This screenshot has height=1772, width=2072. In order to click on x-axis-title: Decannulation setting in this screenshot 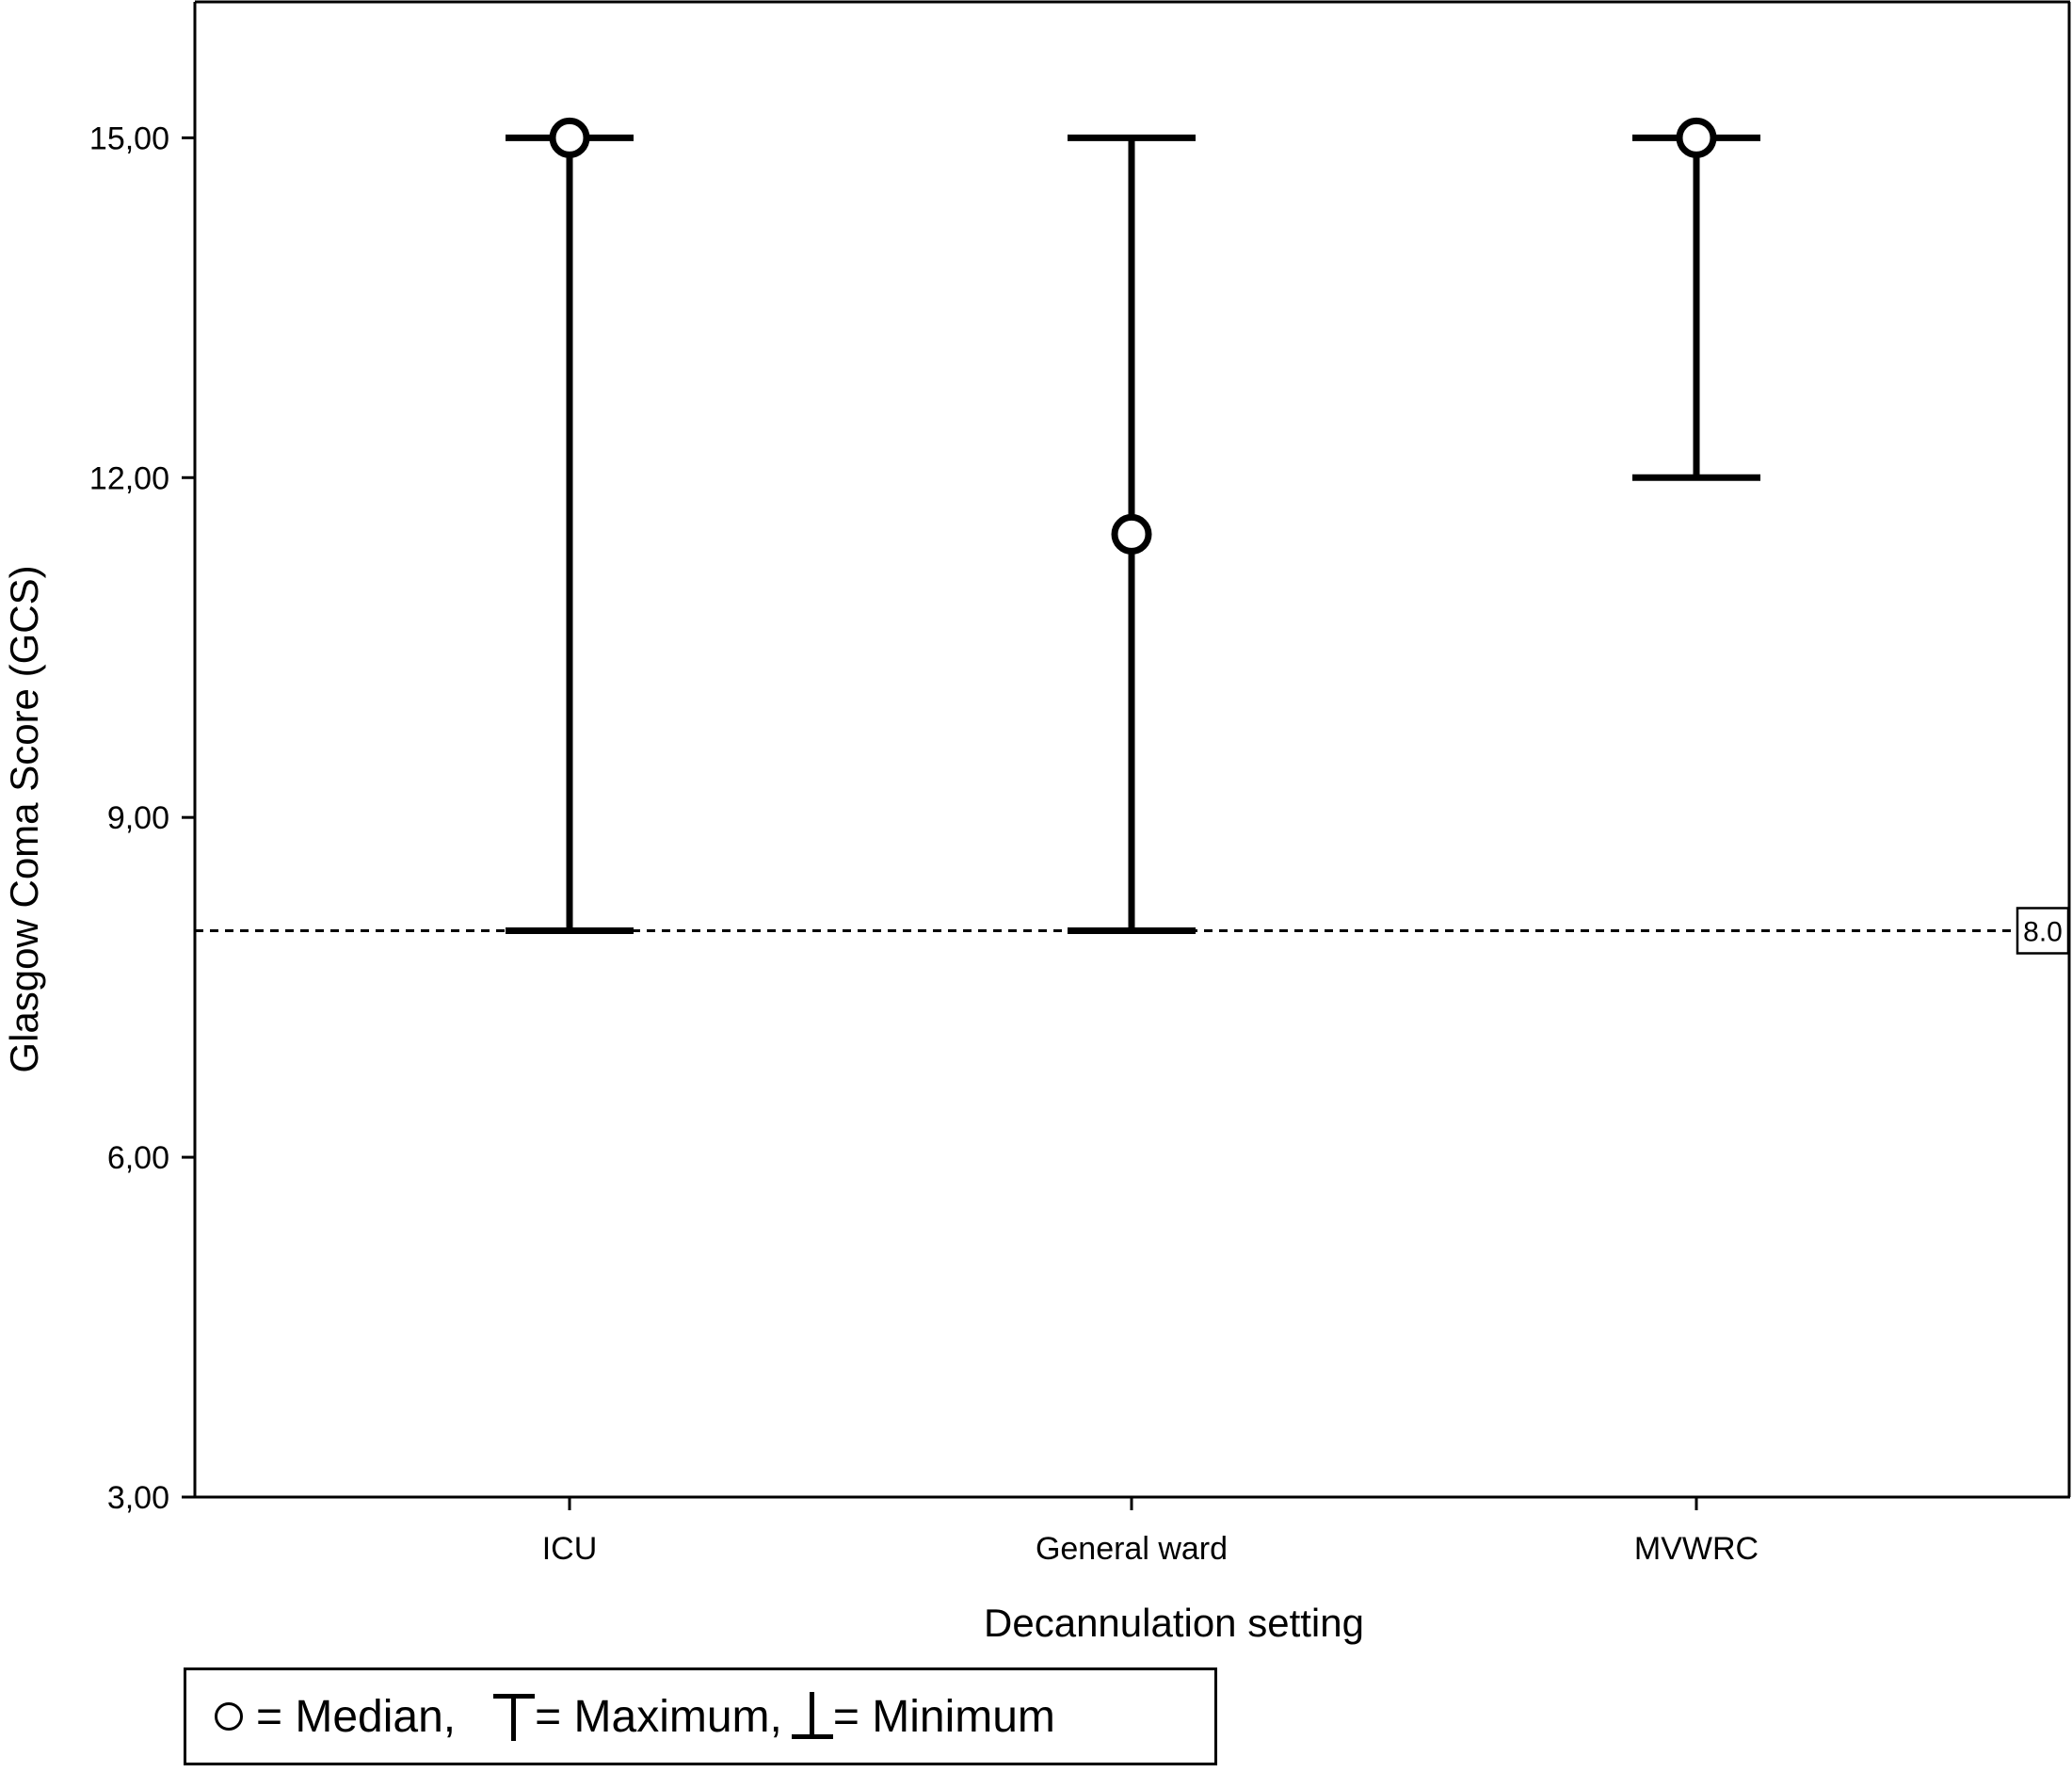, I will do `click(1174, 1623)`.